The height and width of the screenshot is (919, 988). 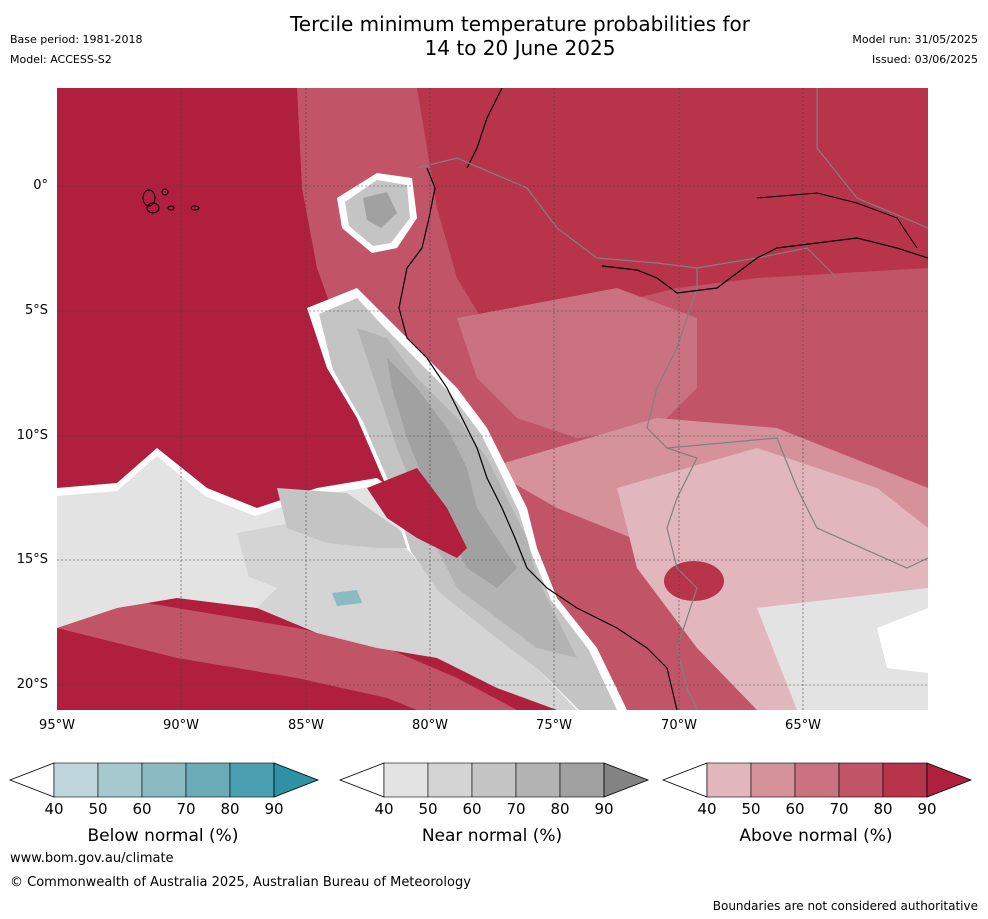 I want to click on near-normal-tick-label: 80, so click(x=560, y=809).